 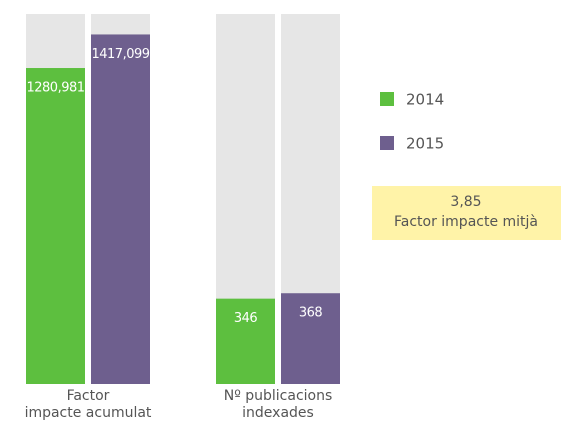 I want to click on legend-label: 2015, so click(x=425, y=144).